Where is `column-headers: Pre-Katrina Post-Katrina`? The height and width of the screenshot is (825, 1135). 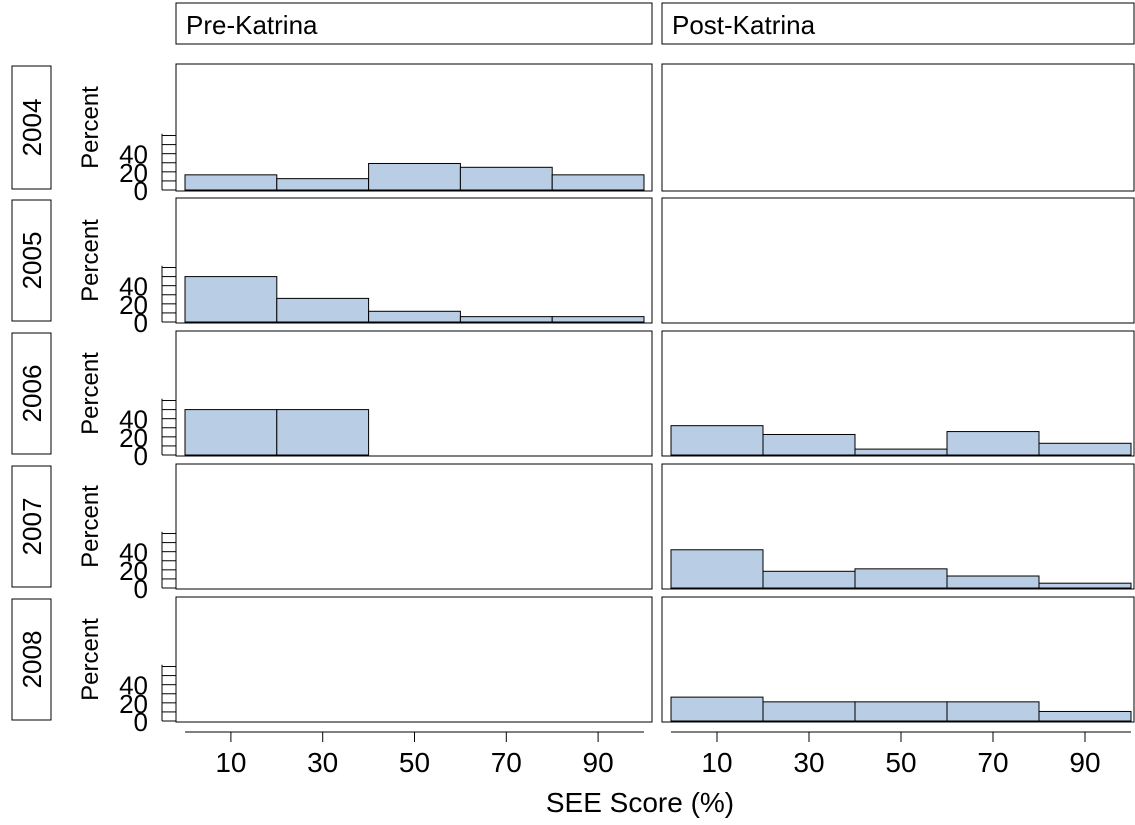
column-headers: Pre-Katrina Post-Katrina is located at coordinates (655, 23).